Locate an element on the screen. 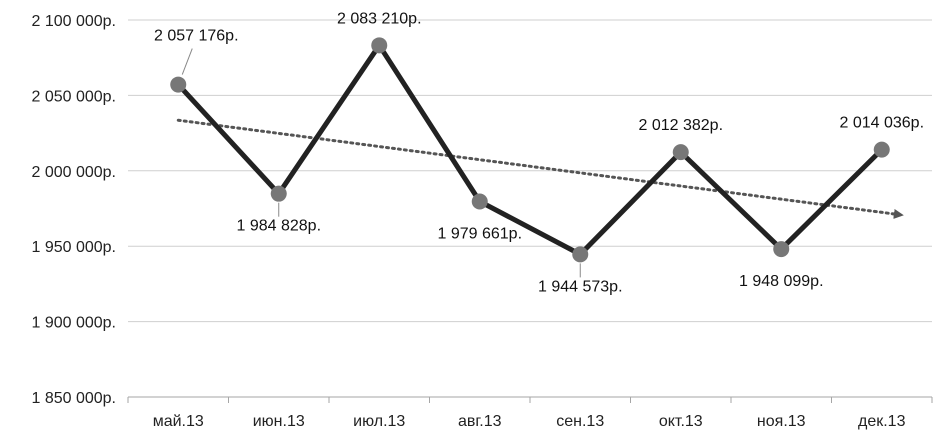 The image size is (944, 431). data-label: 2 012 382р. is located at coordinates (680, 125).